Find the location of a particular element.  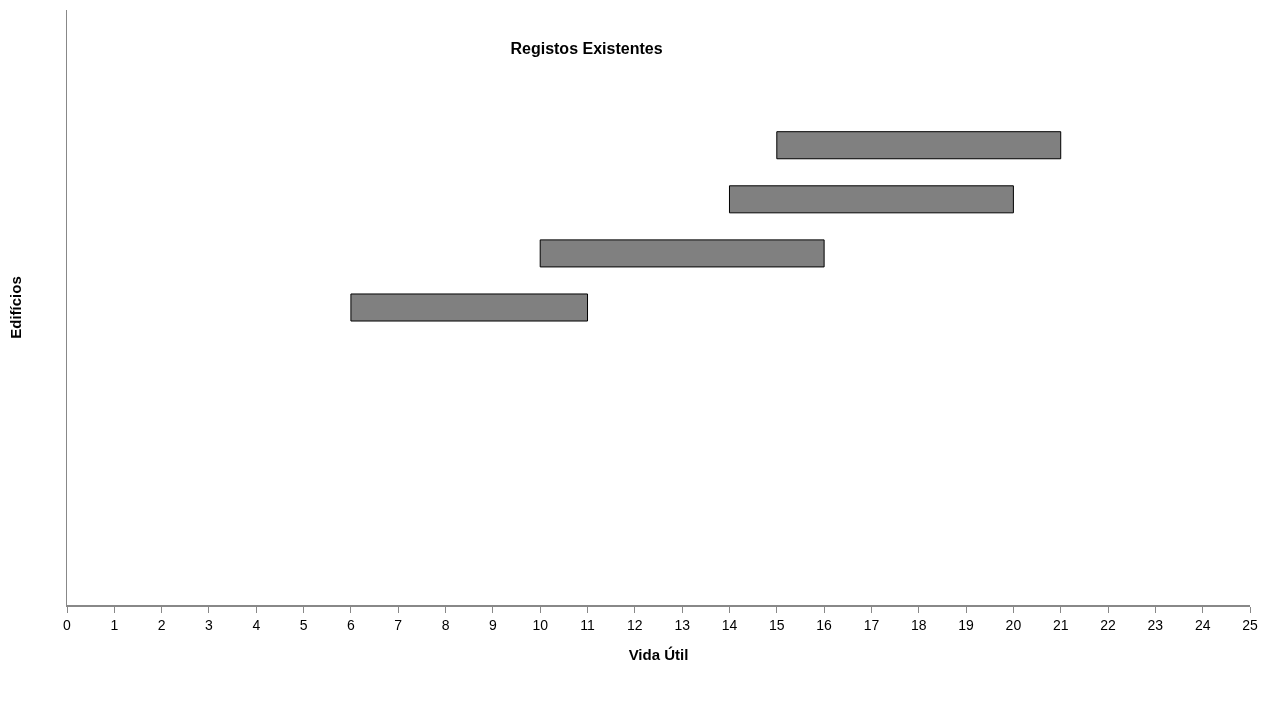

x-tick-label: 7 is located at coordinates (398, 624).